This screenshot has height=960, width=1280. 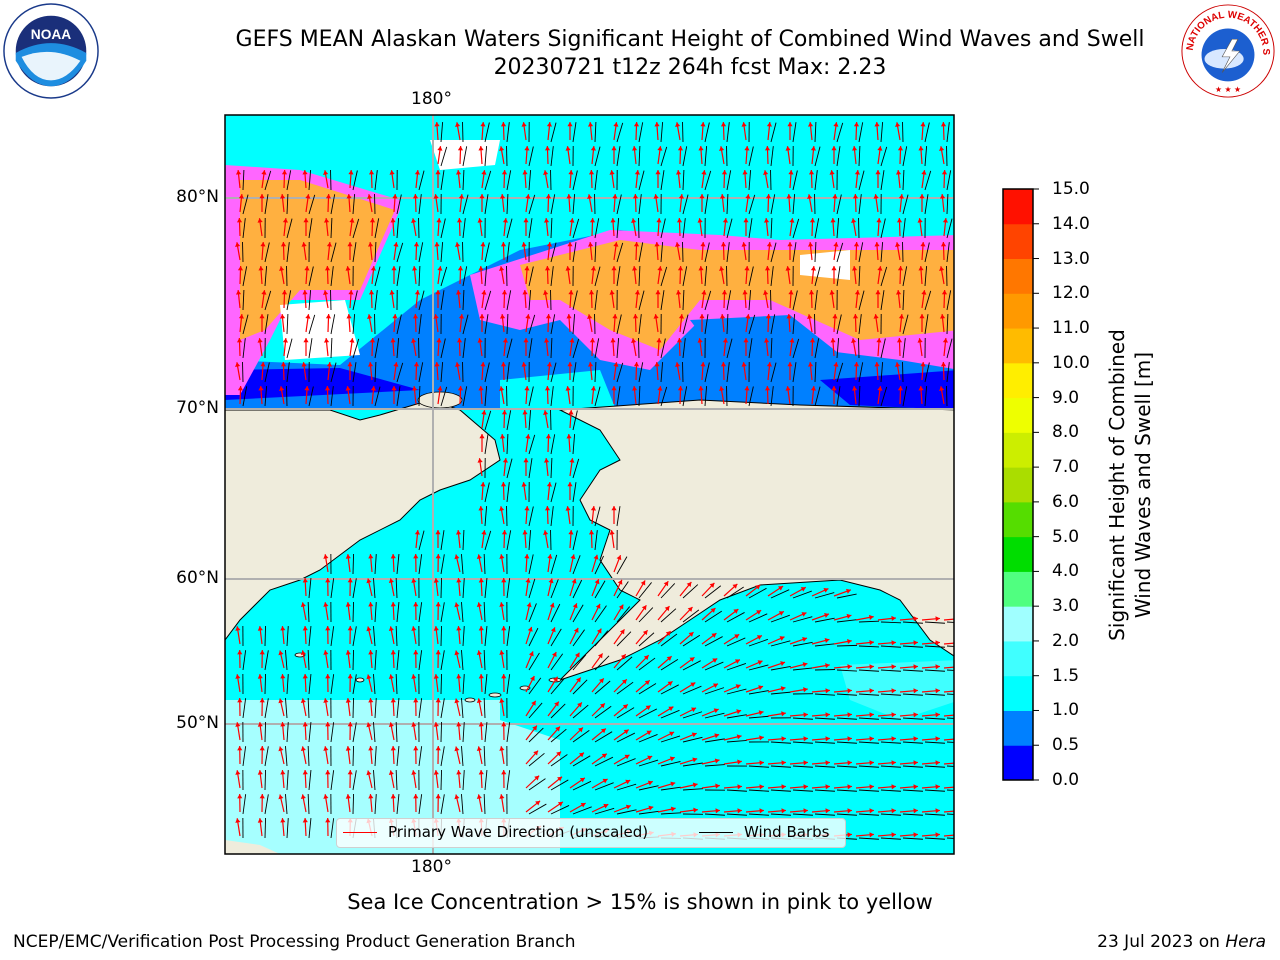 What do you see at coordinates (1066, 571) in the screenshot?
I see `colorbar-tick-label: 4.0` at bounding box center [1066, 571].